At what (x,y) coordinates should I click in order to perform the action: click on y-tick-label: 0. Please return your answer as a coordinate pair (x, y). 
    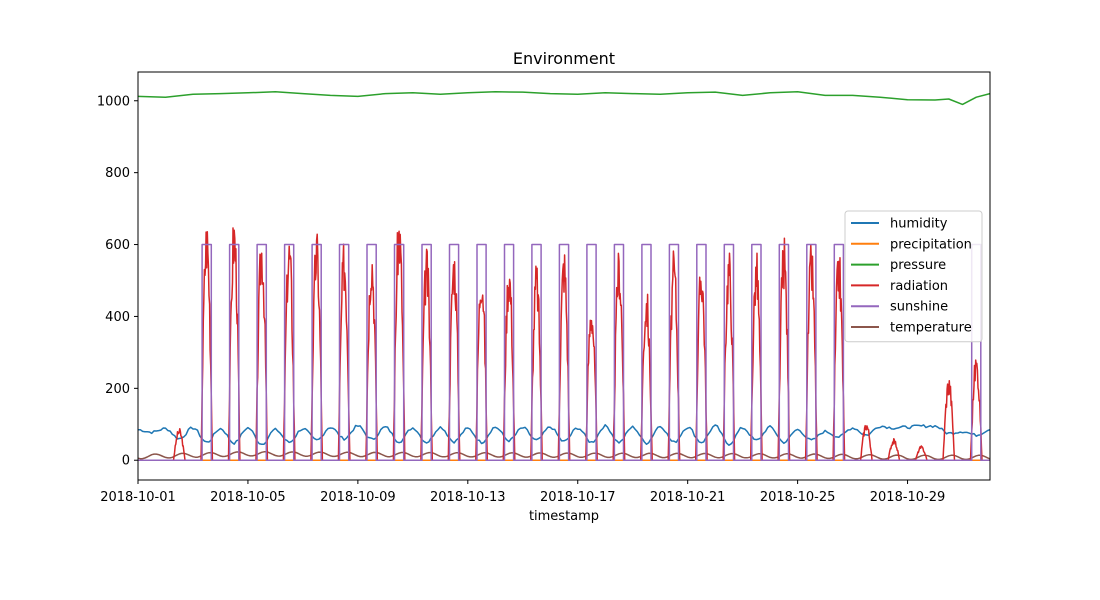
    Looking at the image, I should click on (126, 461).